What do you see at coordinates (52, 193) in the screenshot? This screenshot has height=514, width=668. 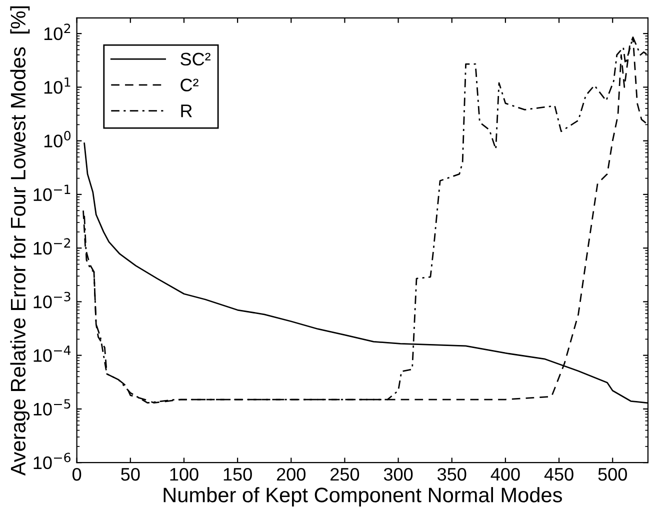 I see `y-tick-label: 10$^{−1}$` at bounding box center [52, 193].